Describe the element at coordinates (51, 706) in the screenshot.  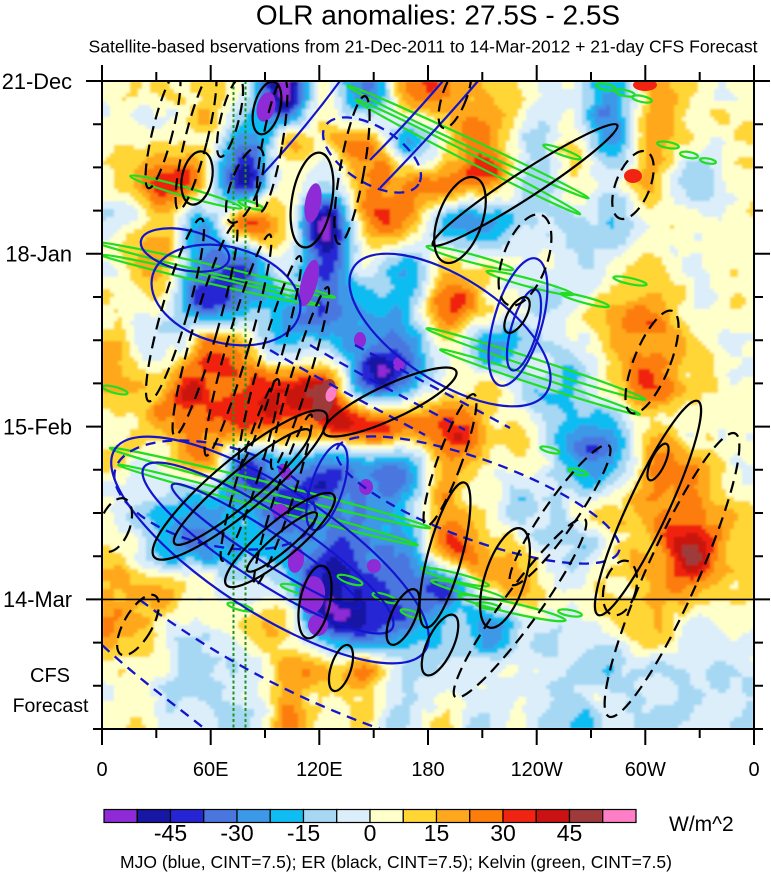
I see `svg-text: Forecast` at that location.